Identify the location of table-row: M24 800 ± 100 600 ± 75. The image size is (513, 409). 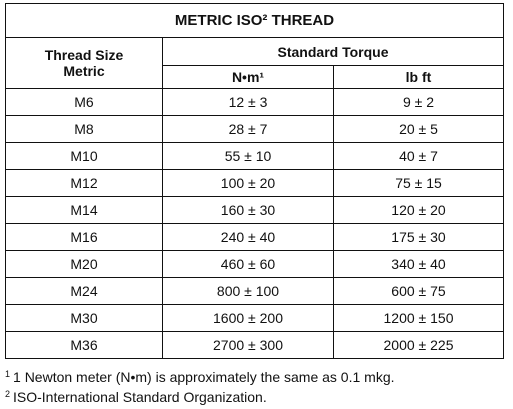
(254, 291).